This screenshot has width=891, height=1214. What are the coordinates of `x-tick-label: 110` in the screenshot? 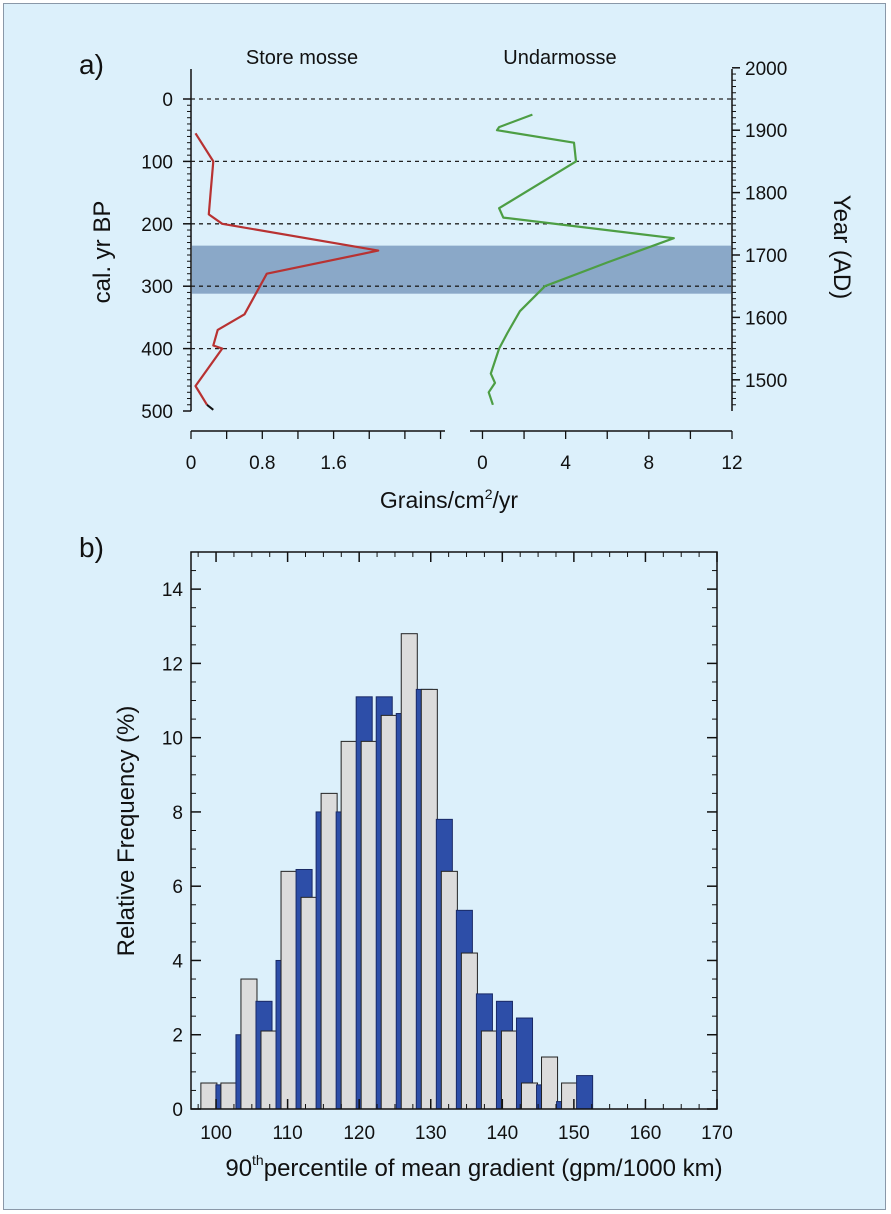 It's located at (287, 1133).